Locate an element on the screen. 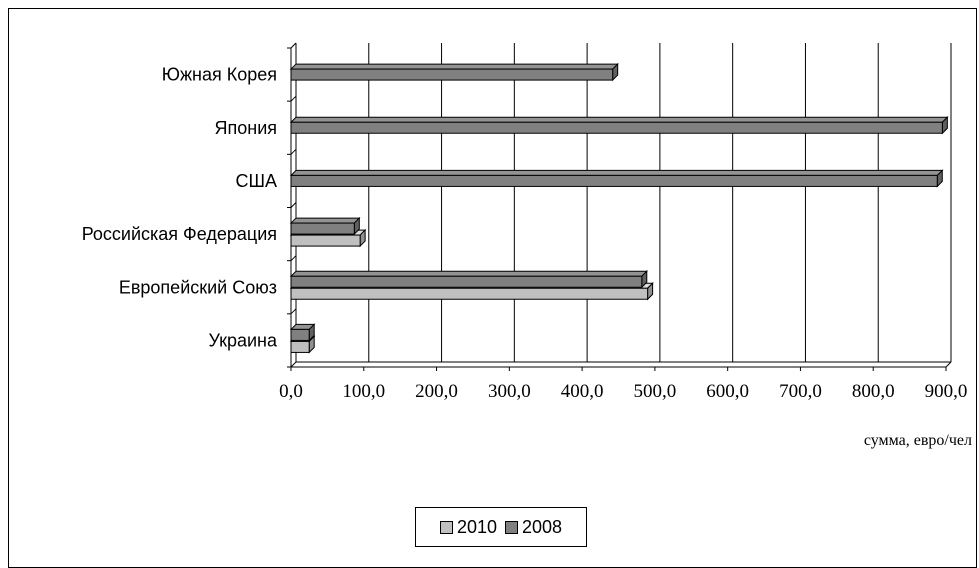 Image resolution: width=979 pixels, height=568 pixels. x-tick-label-7: 700,0 is located at coordinates (800, 391).